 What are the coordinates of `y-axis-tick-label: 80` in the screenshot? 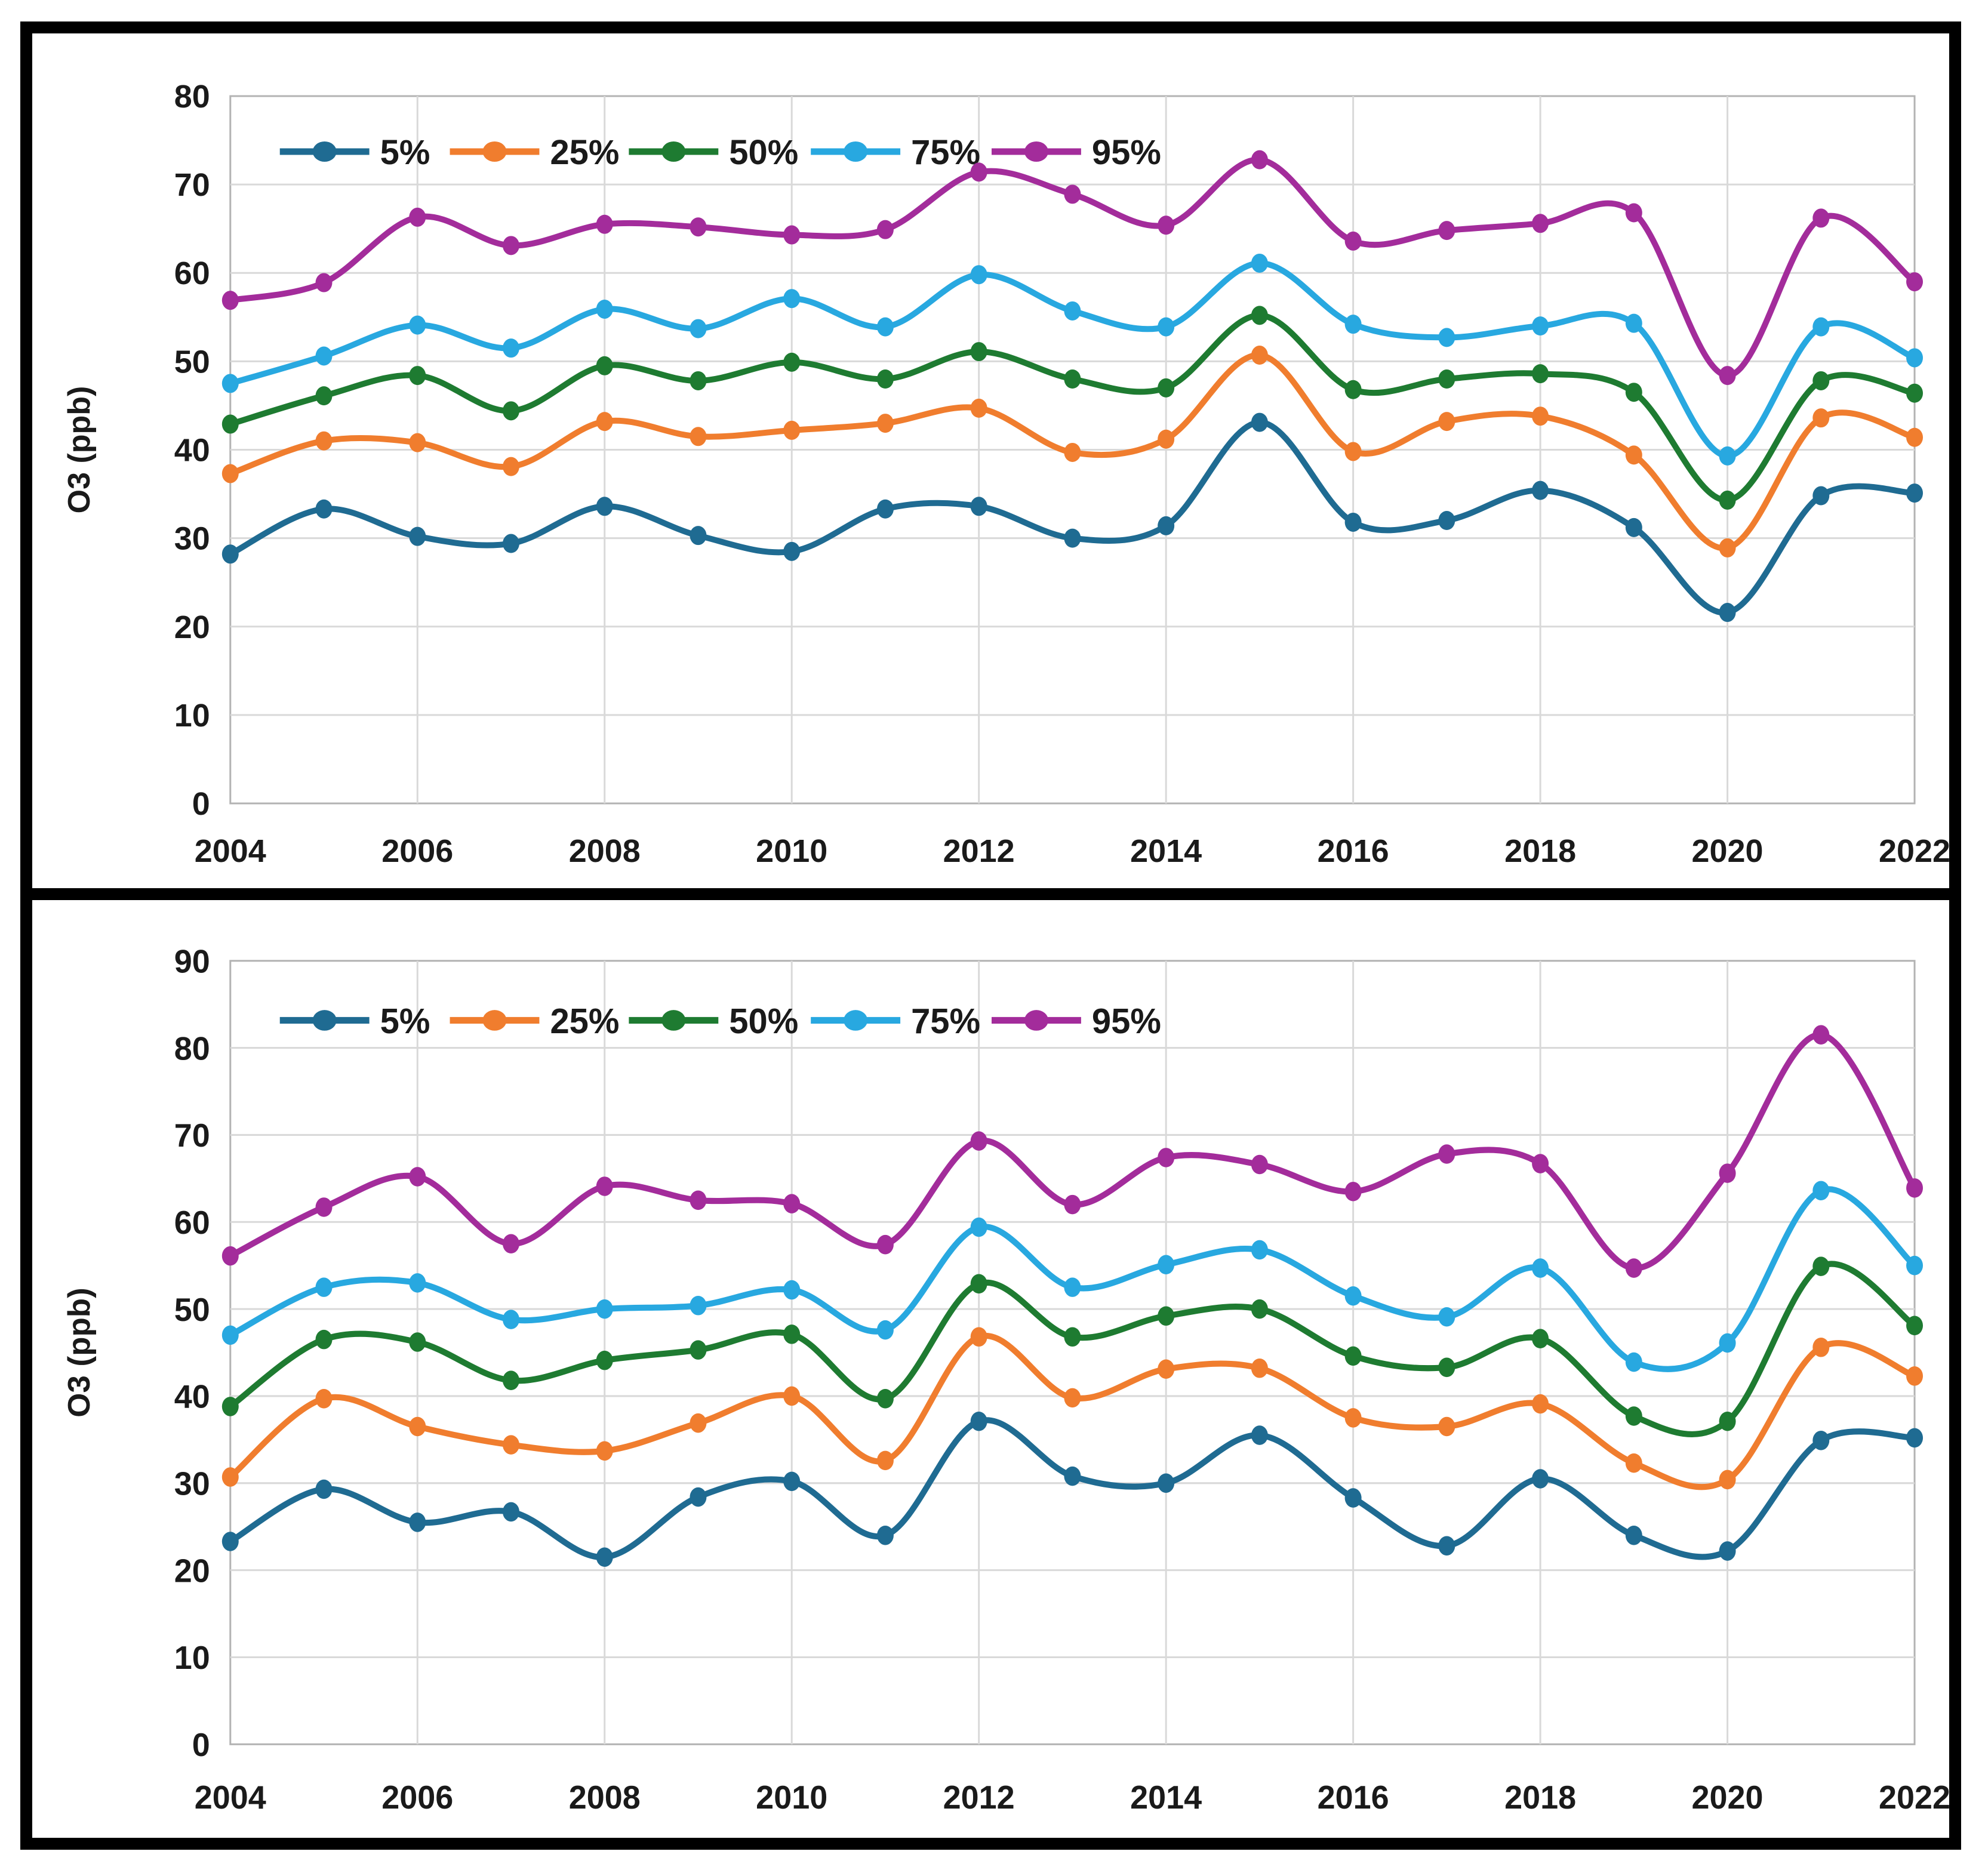 It's located at (192, 1048).